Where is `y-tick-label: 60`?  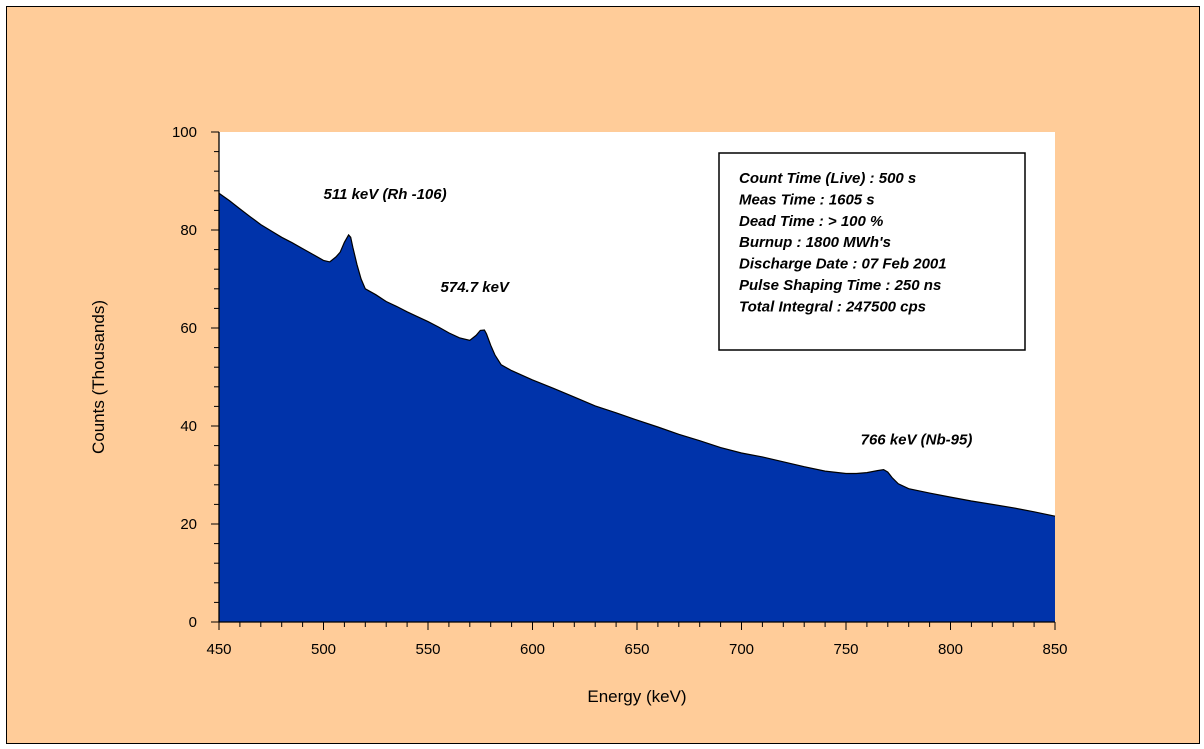 y-tick-label: 60 is located at coordinates (188, 328).